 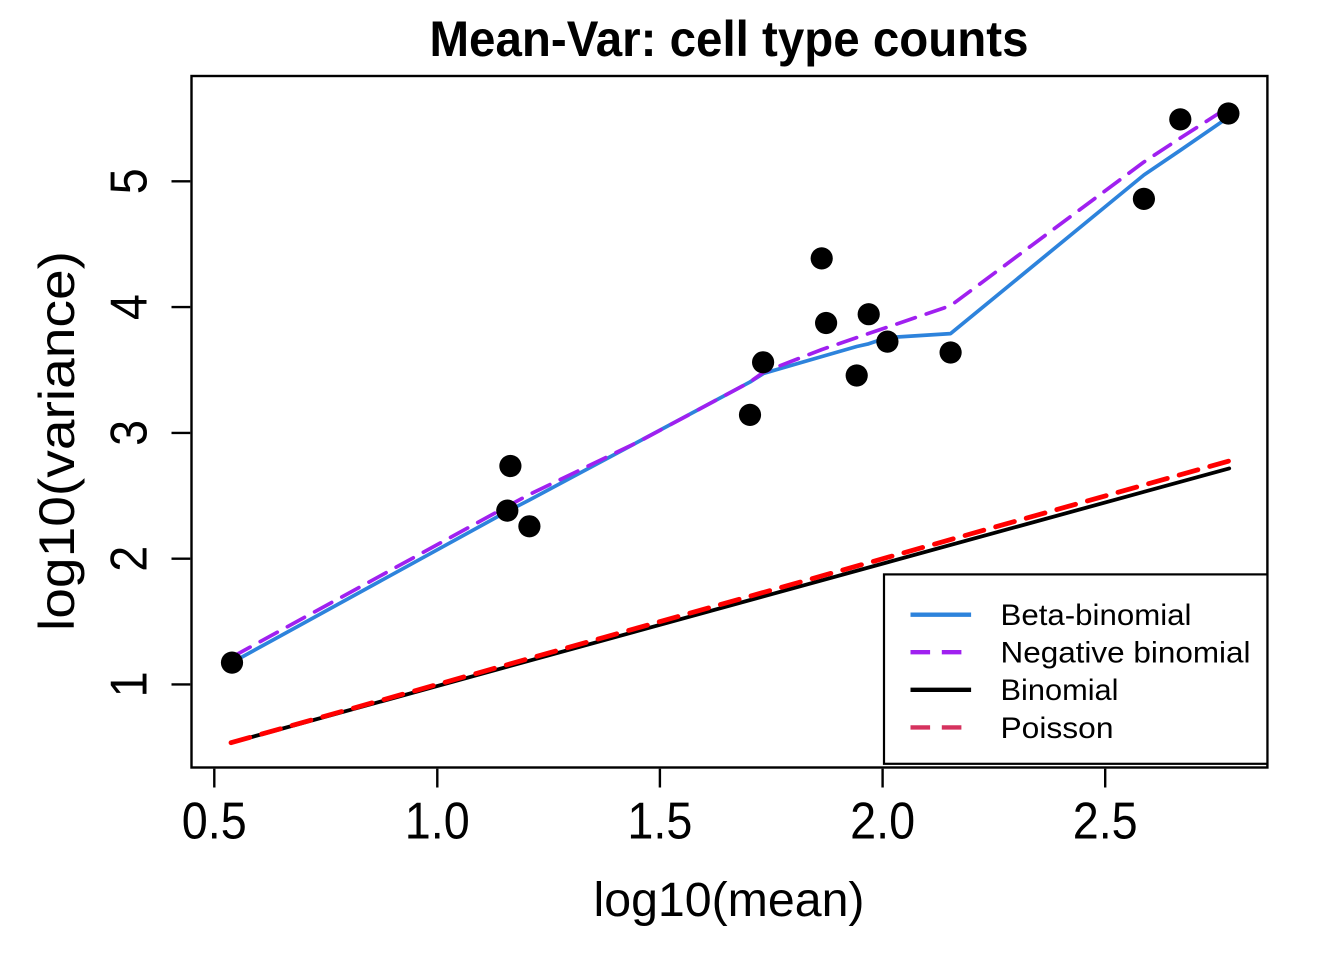 I want to click on svg-text: 0.5, so click(x=214, y=820).